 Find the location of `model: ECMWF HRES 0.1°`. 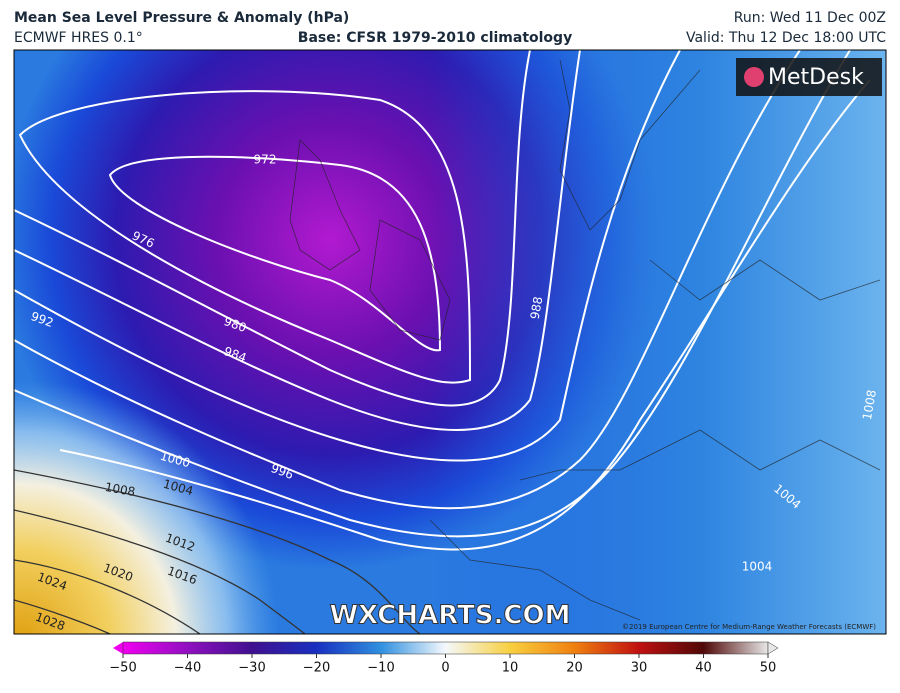

model: ECMWF HRES 0.1° is located at coordinates (78, 38).